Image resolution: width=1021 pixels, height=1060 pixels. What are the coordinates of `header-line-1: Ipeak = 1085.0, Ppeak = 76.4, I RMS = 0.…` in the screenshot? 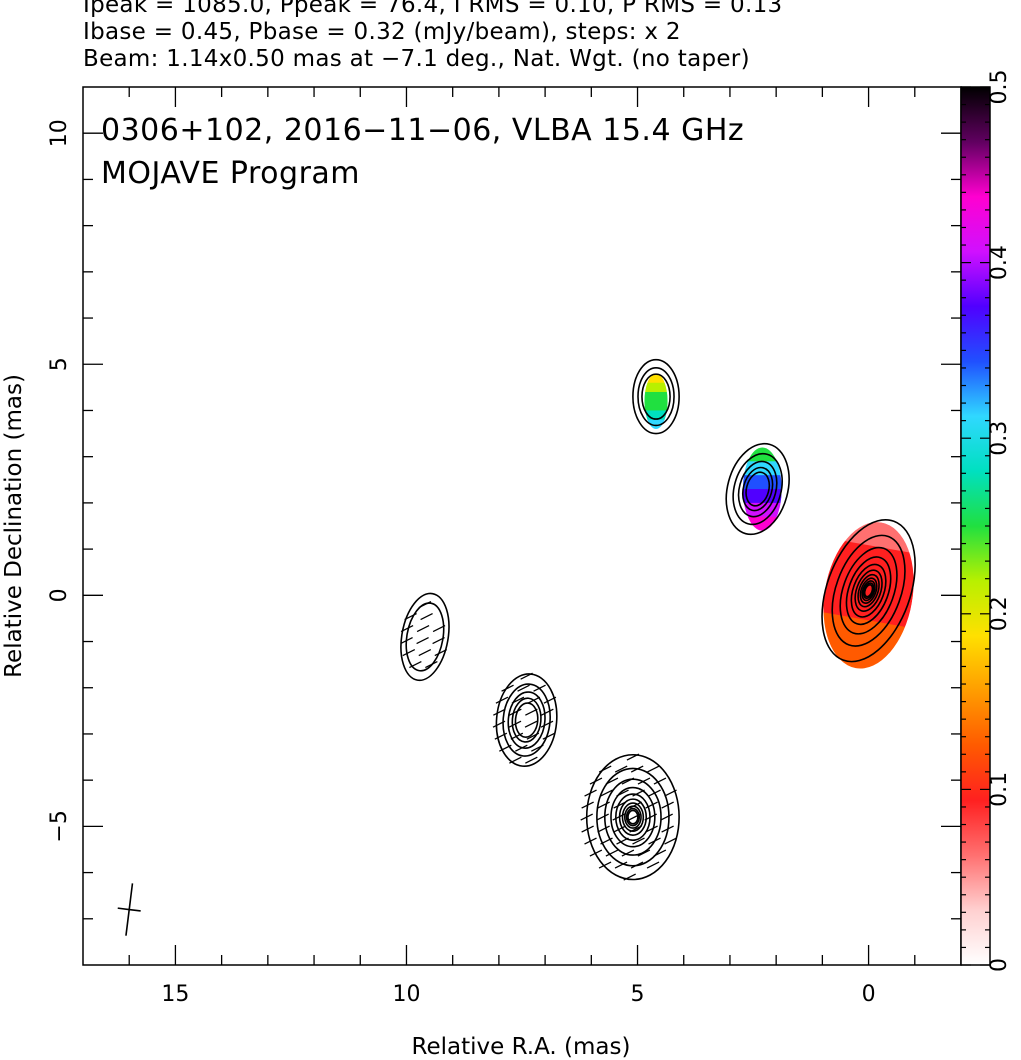 It's located at (433, 9).